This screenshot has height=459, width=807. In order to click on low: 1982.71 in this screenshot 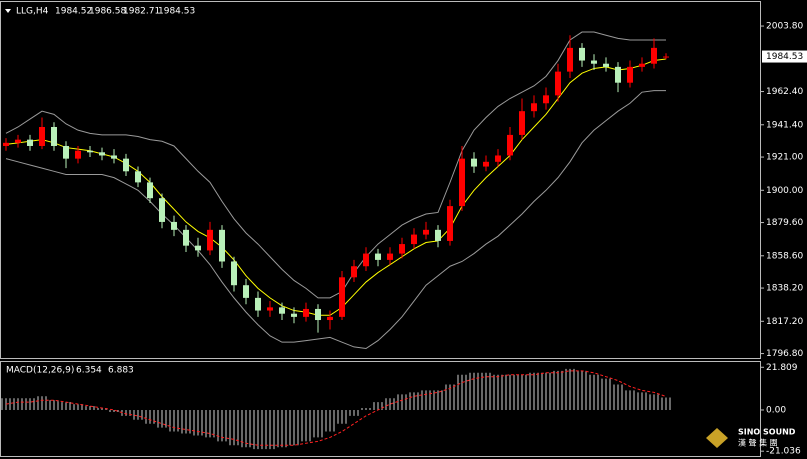, I will do `click(141, 12)`.